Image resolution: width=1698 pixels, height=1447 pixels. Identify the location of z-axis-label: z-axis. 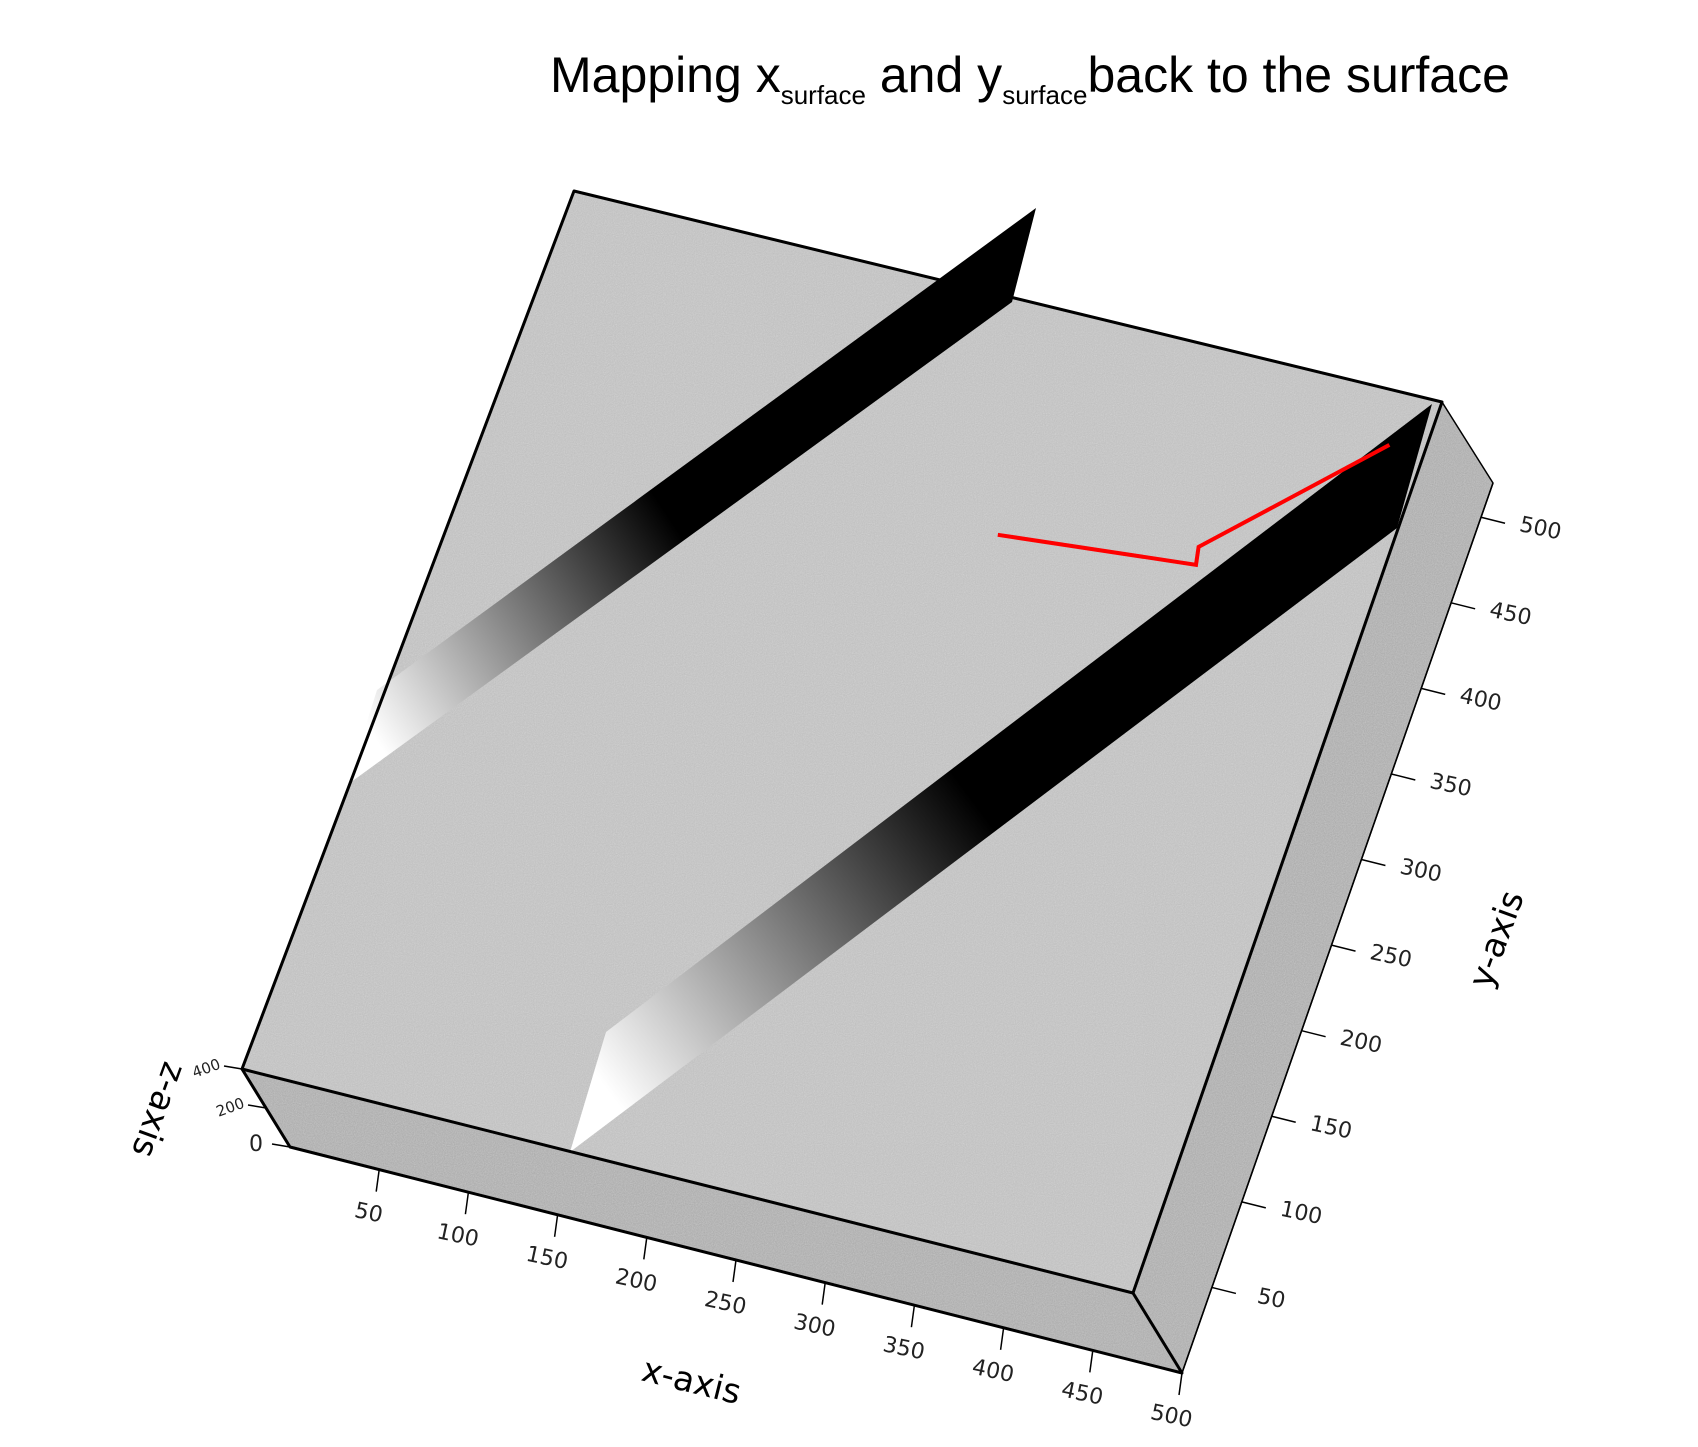
(158, 1110).